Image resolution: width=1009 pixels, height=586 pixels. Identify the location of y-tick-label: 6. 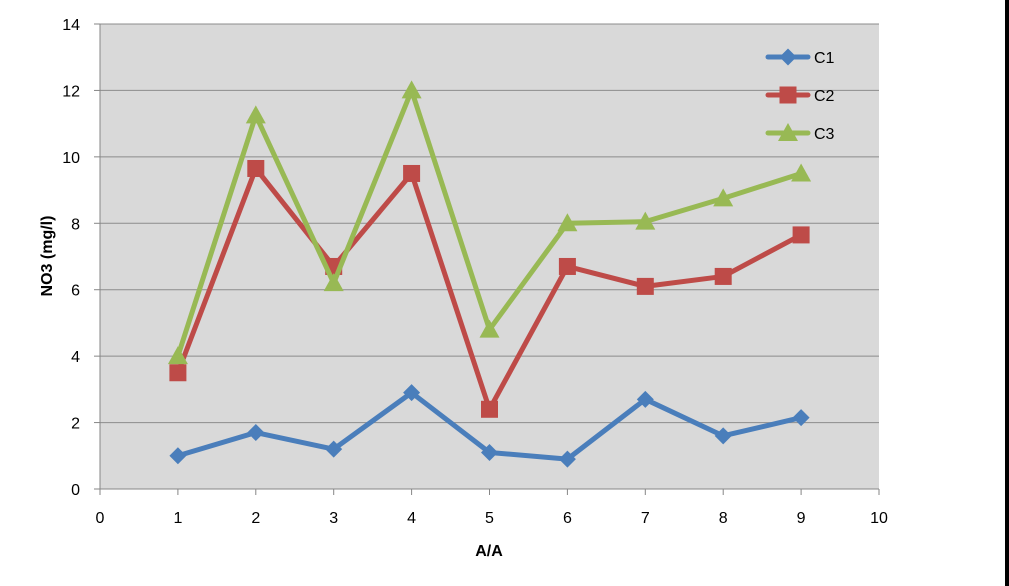
(75, 291).